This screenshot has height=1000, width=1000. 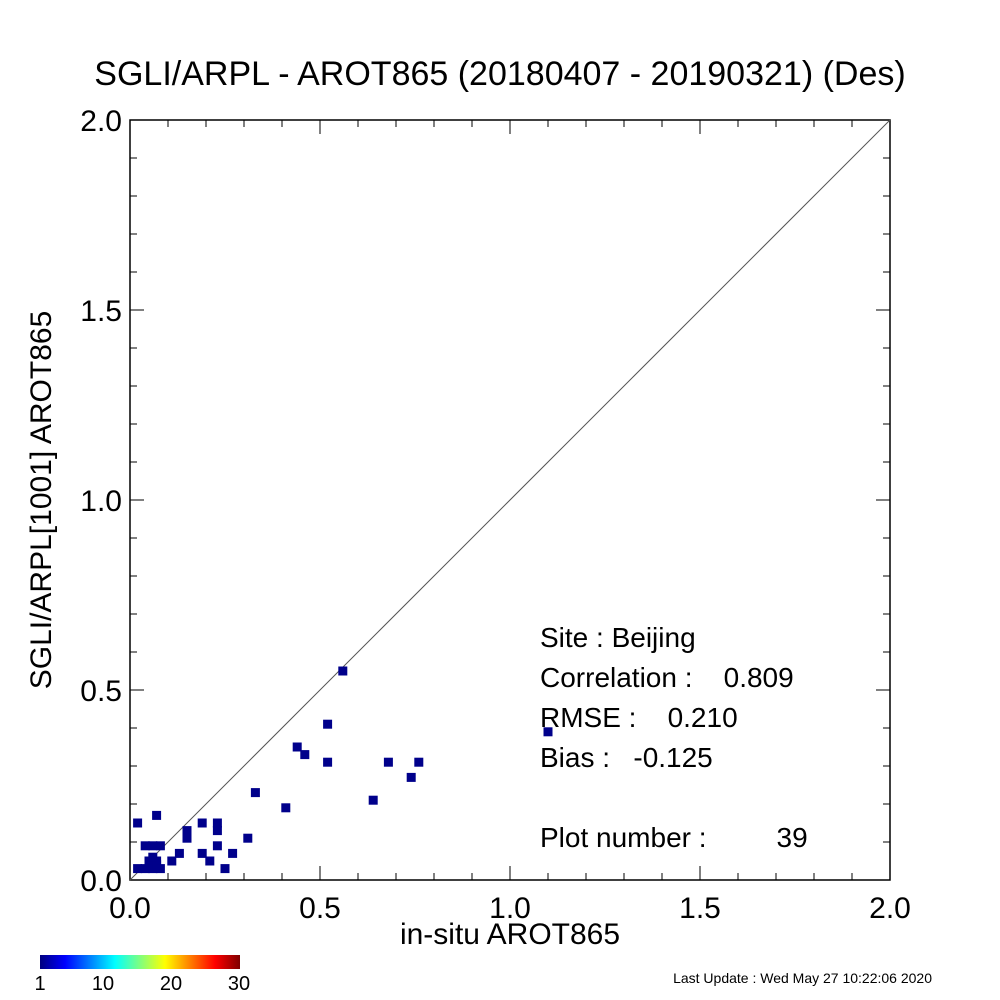 I want to click on y-tick-label: 2.0, so click(x=101, y=121).